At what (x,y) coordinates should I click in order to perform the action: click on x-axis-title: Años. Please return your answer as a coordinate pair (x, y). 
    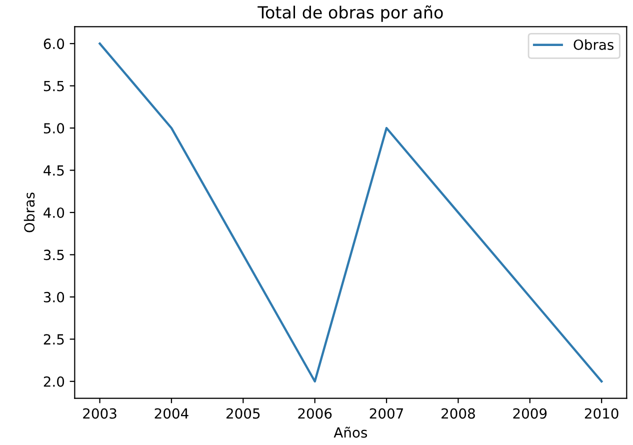
    Looking at the image, I should click on (351, 432).